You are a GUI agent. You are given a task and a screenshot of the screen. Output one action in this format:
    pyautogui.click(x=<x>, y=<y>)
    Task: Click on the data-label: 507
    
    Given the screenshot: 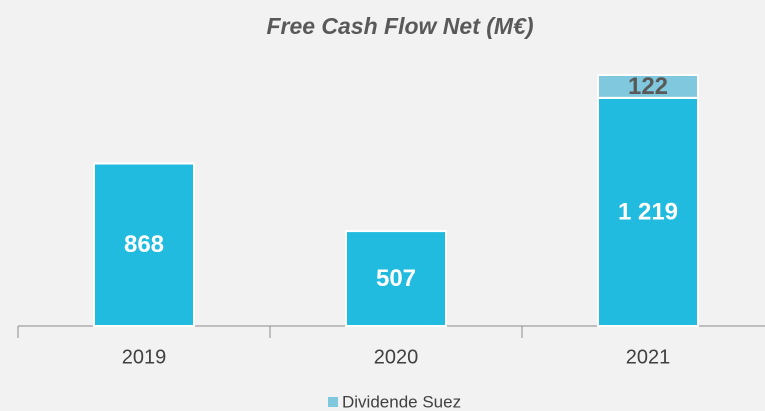 What is the action you would take?
    pyautogui.click(x=396, y=278)
    